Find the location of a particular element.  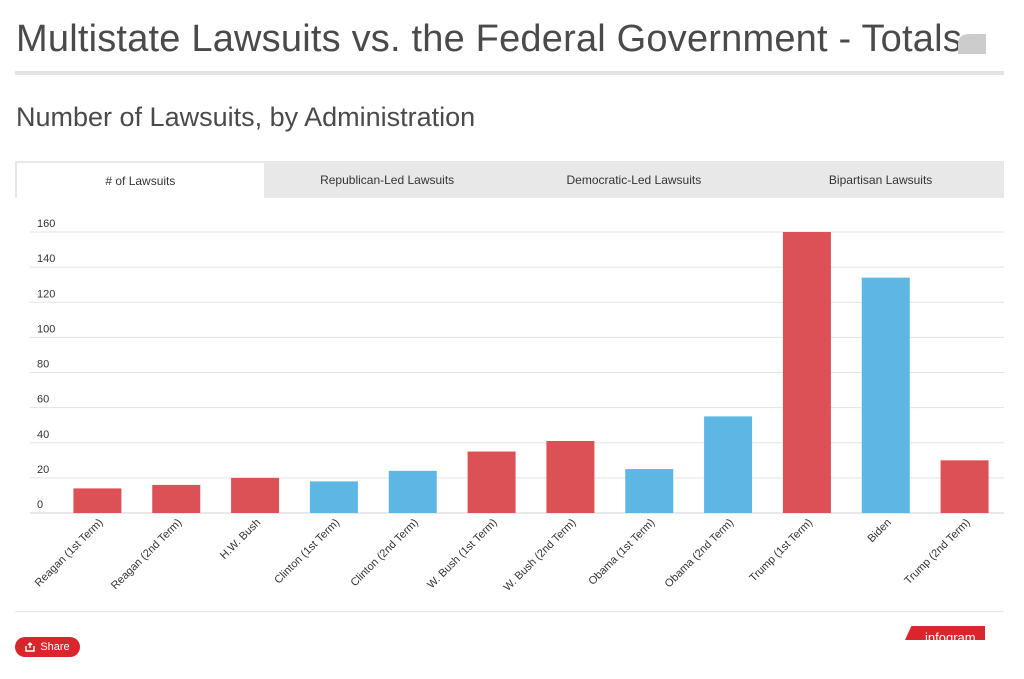

brand-text: infogram is located at coordinates (950, 635).